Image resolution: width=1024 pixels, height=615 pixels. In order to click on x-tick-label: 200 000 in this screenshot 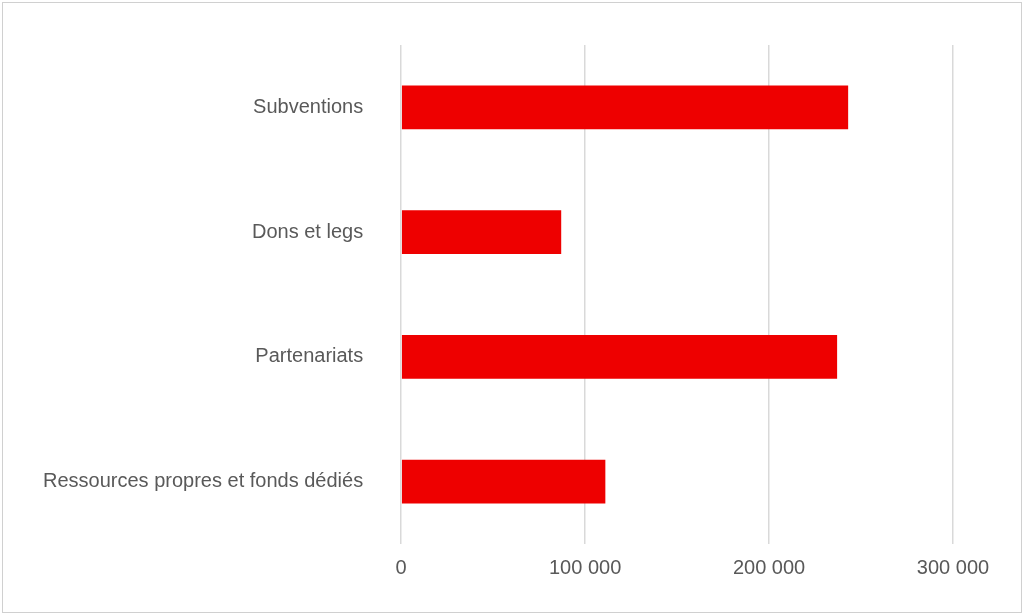, I will do `click(769, 566)`.